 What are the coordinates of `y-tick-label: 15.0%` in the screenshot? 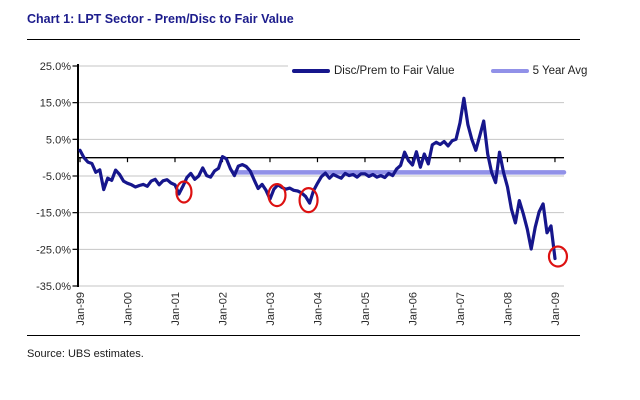 It's located at (55, 104).